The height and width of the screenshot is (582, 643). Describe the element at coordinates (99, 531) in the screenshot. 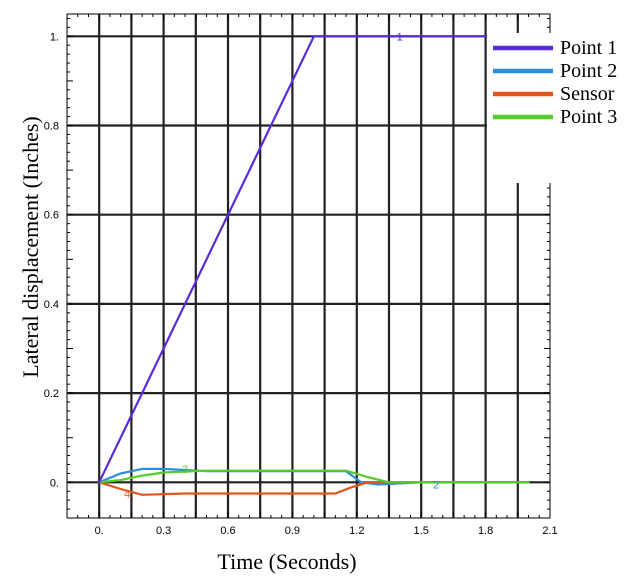

I see `x-tick-label: 0.` at that location.